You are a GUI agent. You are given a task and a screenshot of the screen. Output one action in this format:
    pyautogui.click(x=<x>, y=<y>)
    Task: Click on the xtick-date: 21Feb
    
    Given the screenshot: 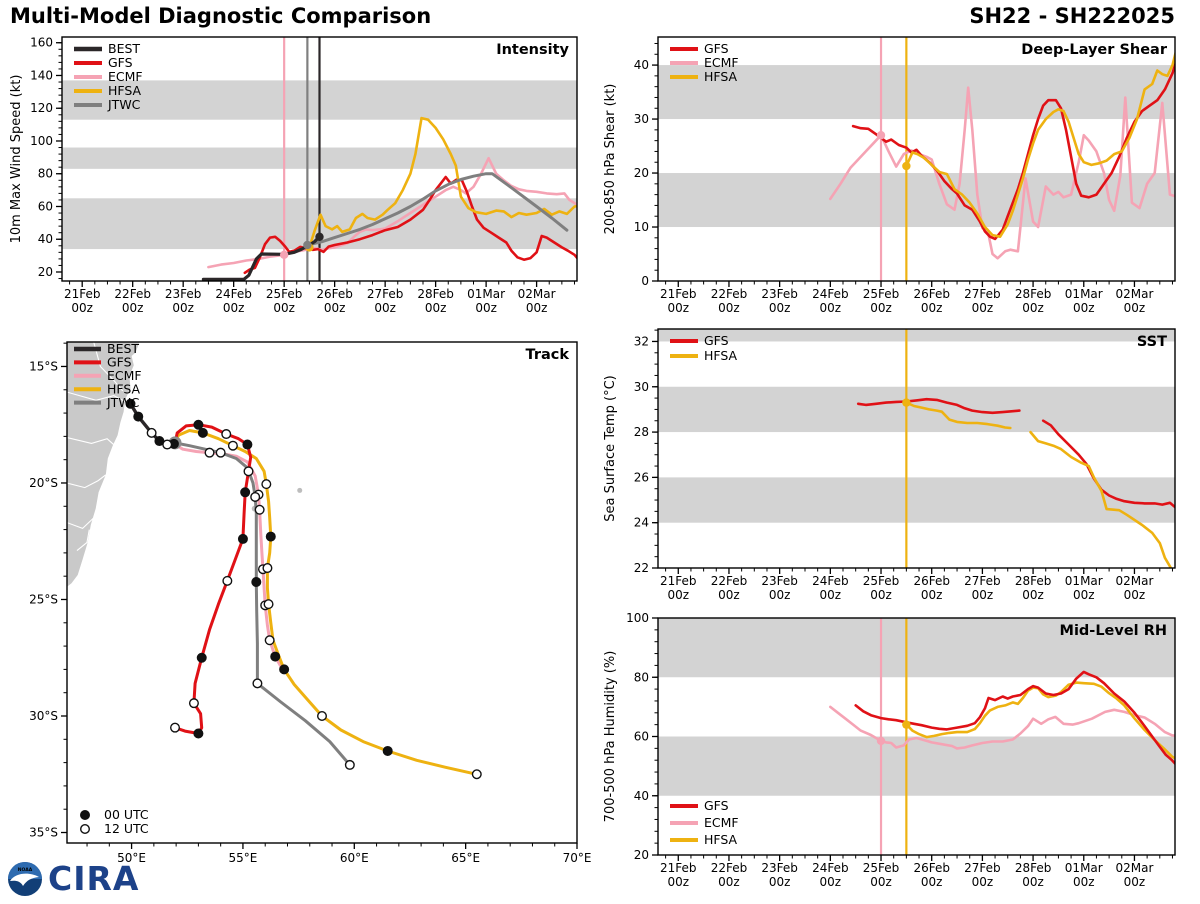 What is the action you would take?
    pyautogui.click(x=82, y=294)
    